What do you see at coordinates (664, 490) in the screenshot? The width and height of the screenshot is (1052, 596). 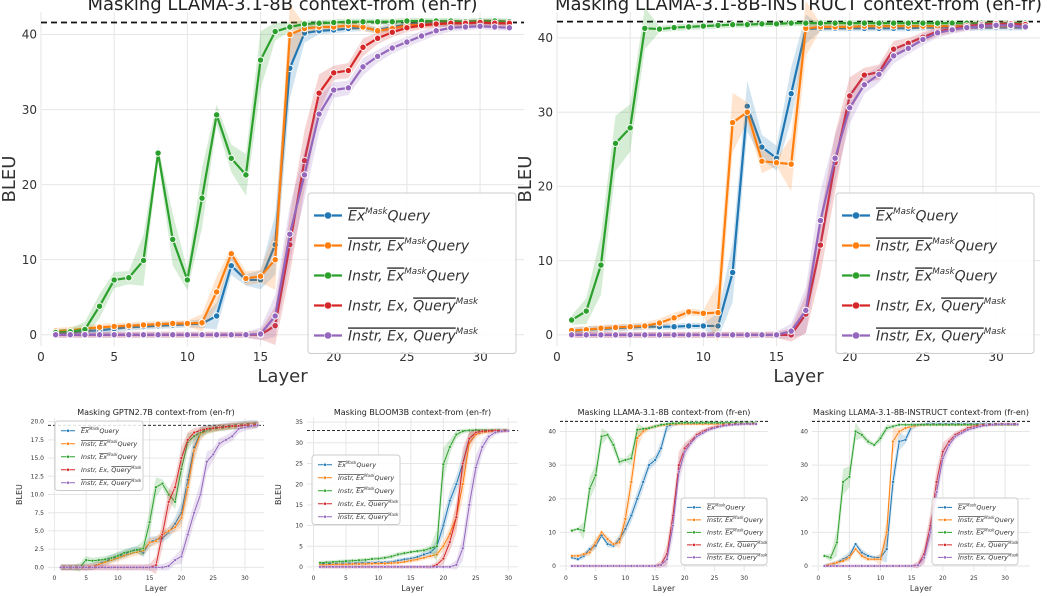 I see `series-band` at bounding box center [664, 490].